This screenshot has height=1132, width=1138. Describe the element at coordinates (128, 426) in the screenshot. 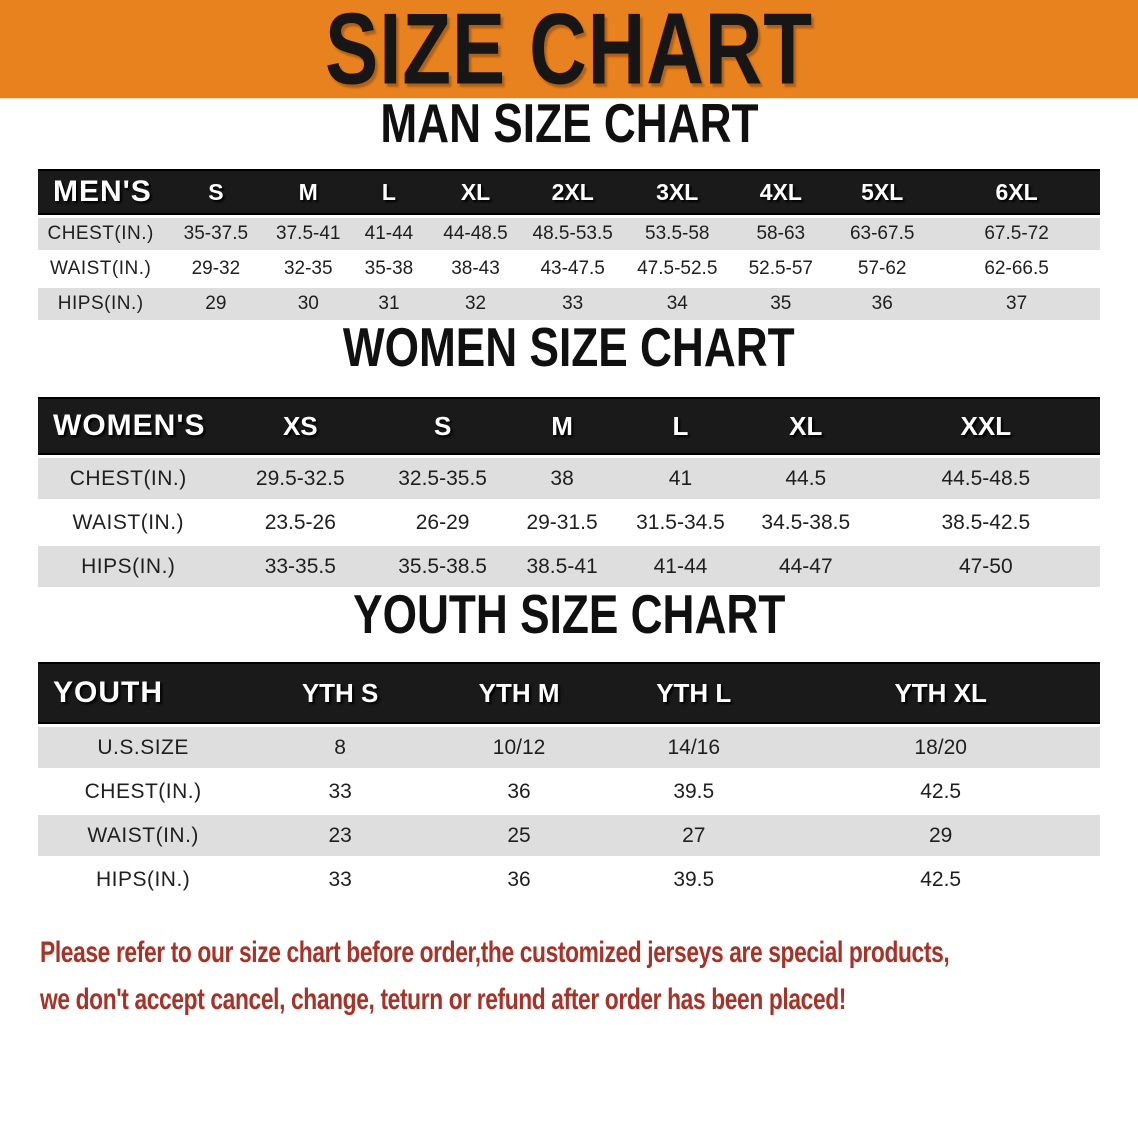

I see `table-group-label: WOMEN'S` at that location.